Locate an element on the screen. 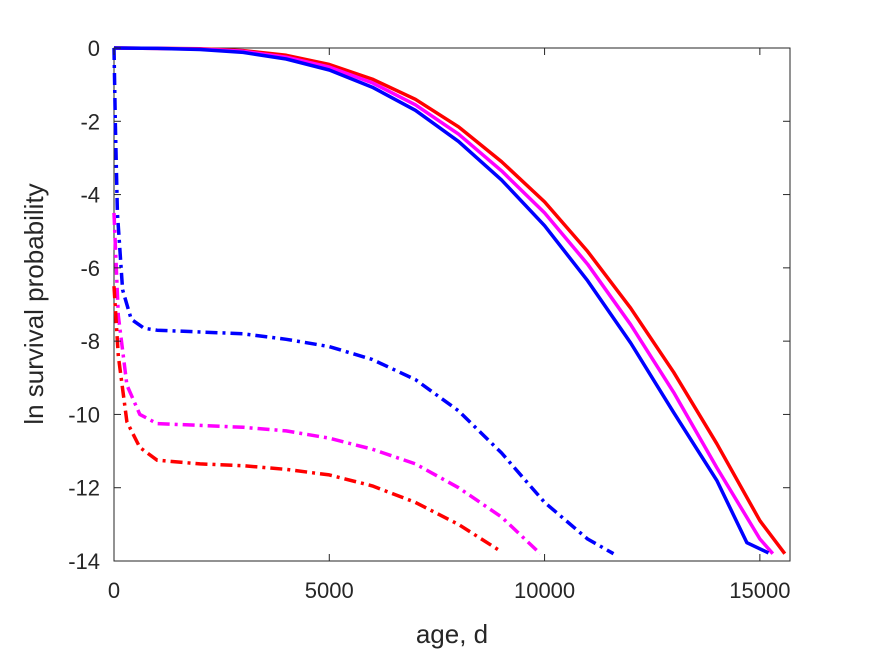 This screenshot has width=875, height=656. y-tick-label: -6 is located at coordinates (90, 268).